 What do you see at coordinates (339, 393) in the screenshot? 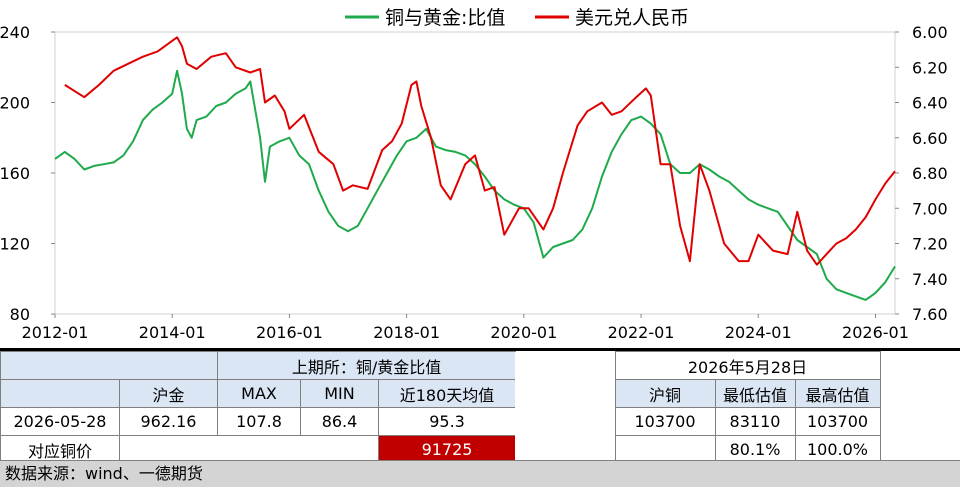
I see `header-min: MIN` at bounding box center [339, 393].